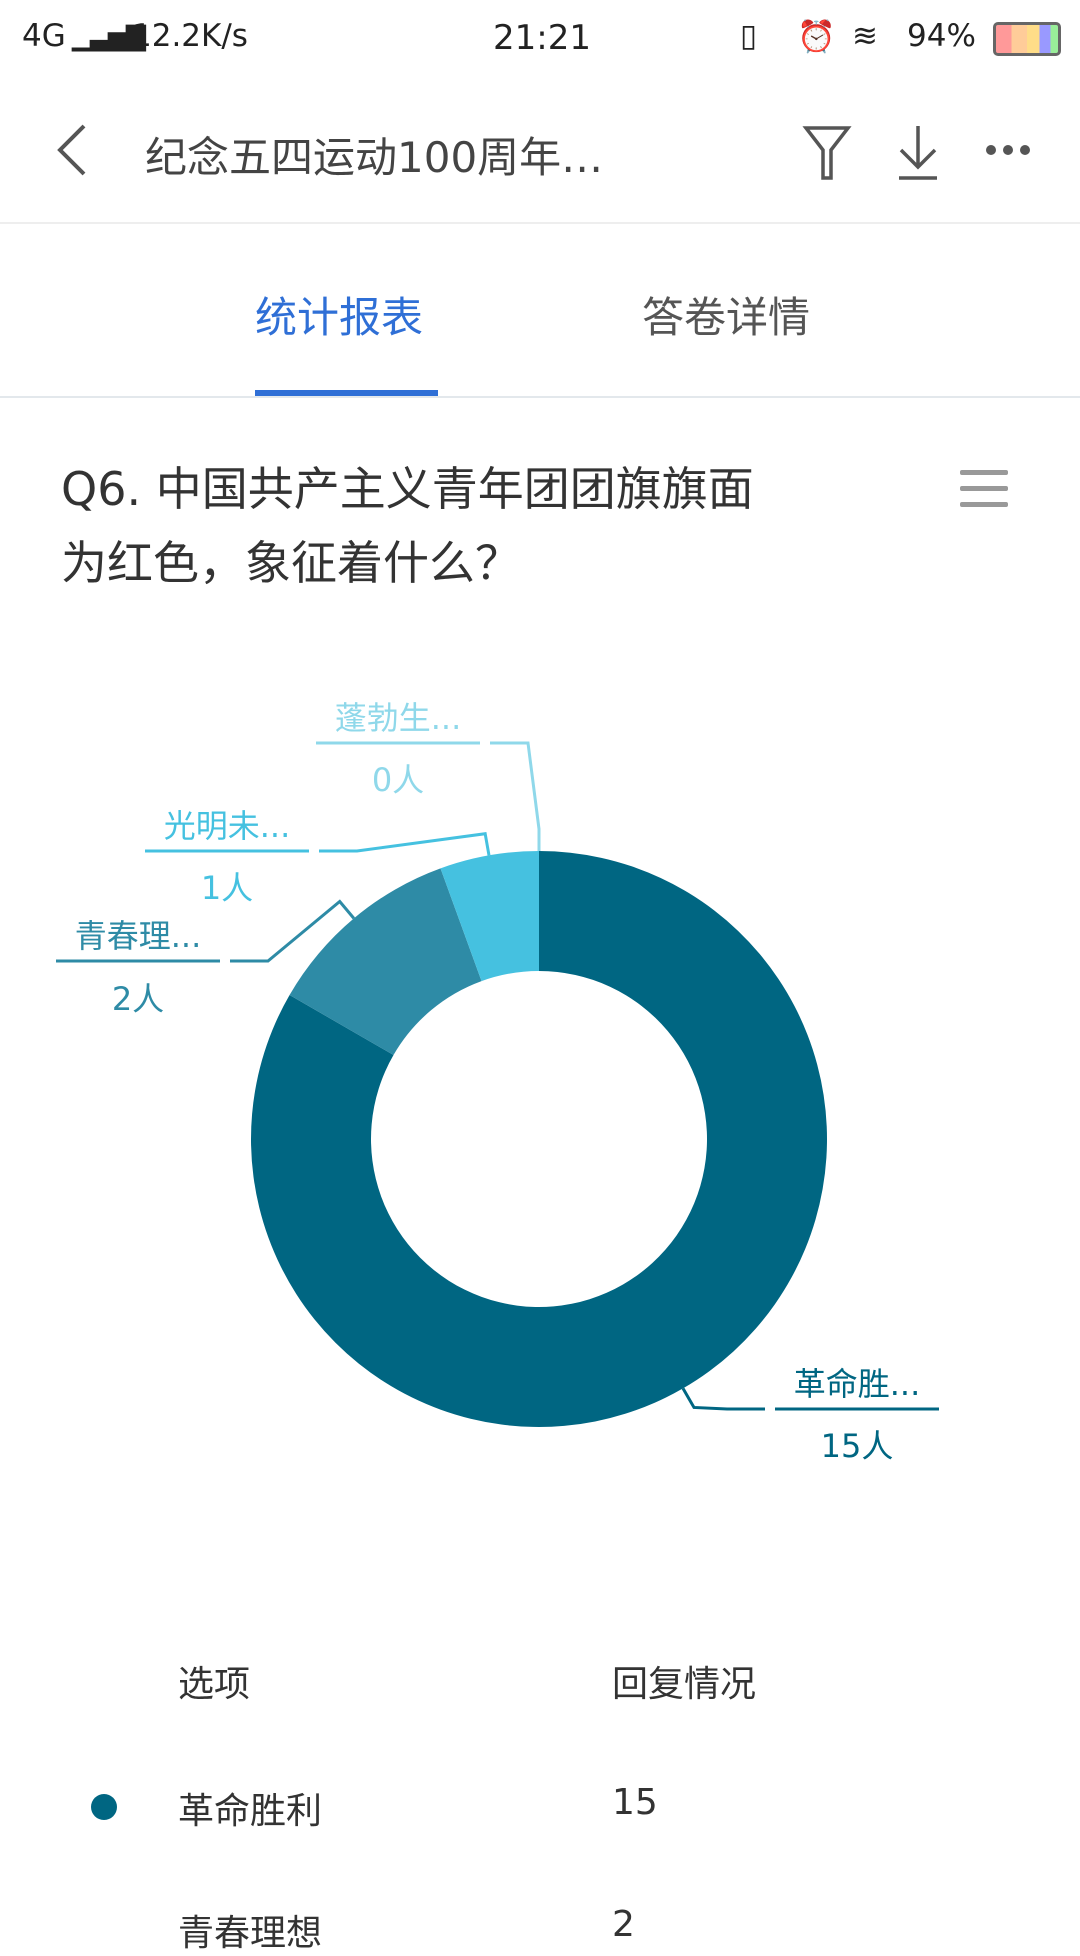 The width and height of the screenshot is (1080, 1956). What do you see at coordinates (941, 36) in the screenshot?
I see `battery-level: 94%` at bounding box center [941, 36].